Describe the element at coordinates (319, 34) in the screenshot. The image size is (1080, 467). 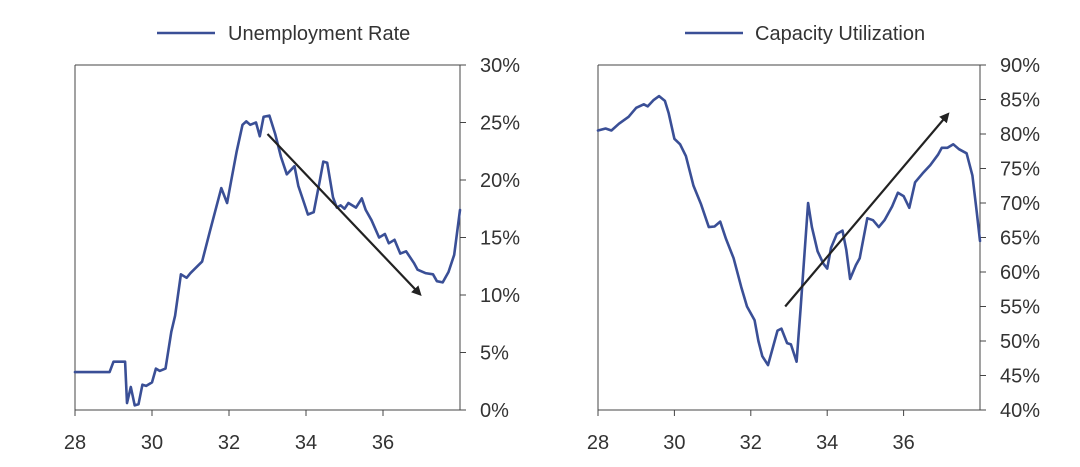
I see `legend-label: Unemployment Rate` at that location.